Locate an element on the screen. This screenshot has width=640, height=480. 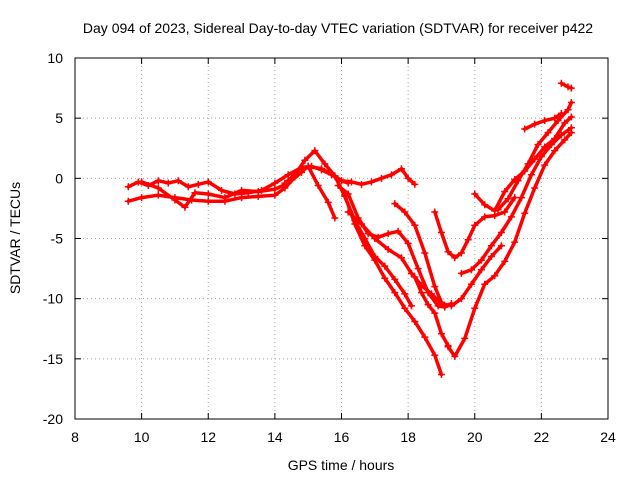
x-tick-label: 8 is located at coordinates (75, 437).